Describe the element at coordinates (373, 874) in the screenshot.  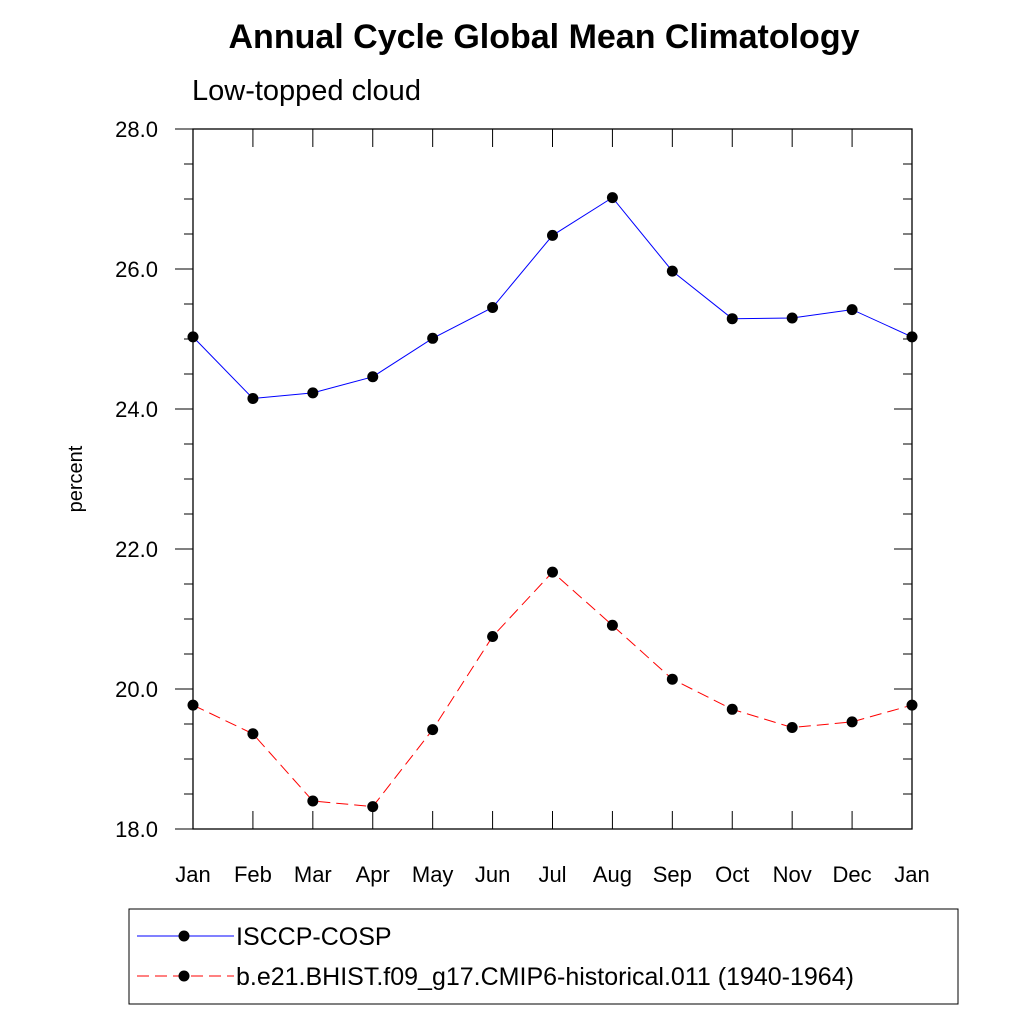
I see `x-tick-label: Apr` at that location.